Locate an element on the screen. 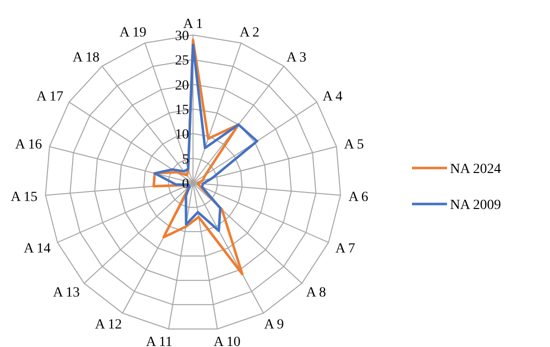  spoke-label: A 10 is located at coordinates (227, 340).